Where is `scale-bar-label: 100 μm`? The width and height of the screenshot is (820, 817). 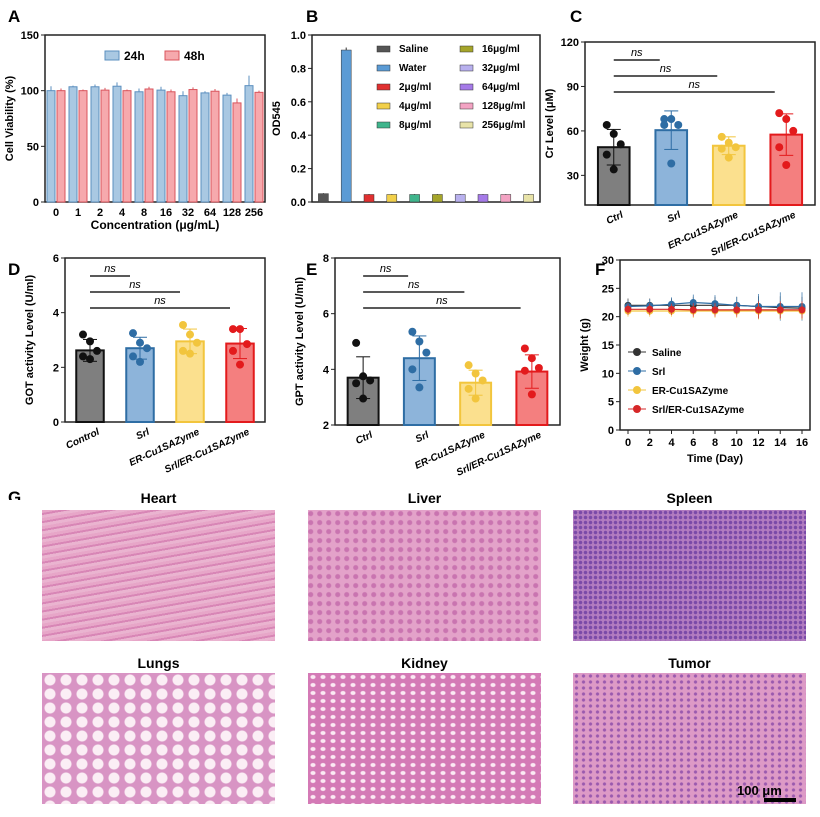
scale-bar-label: 100 μm is located at coordinates (759, 790).